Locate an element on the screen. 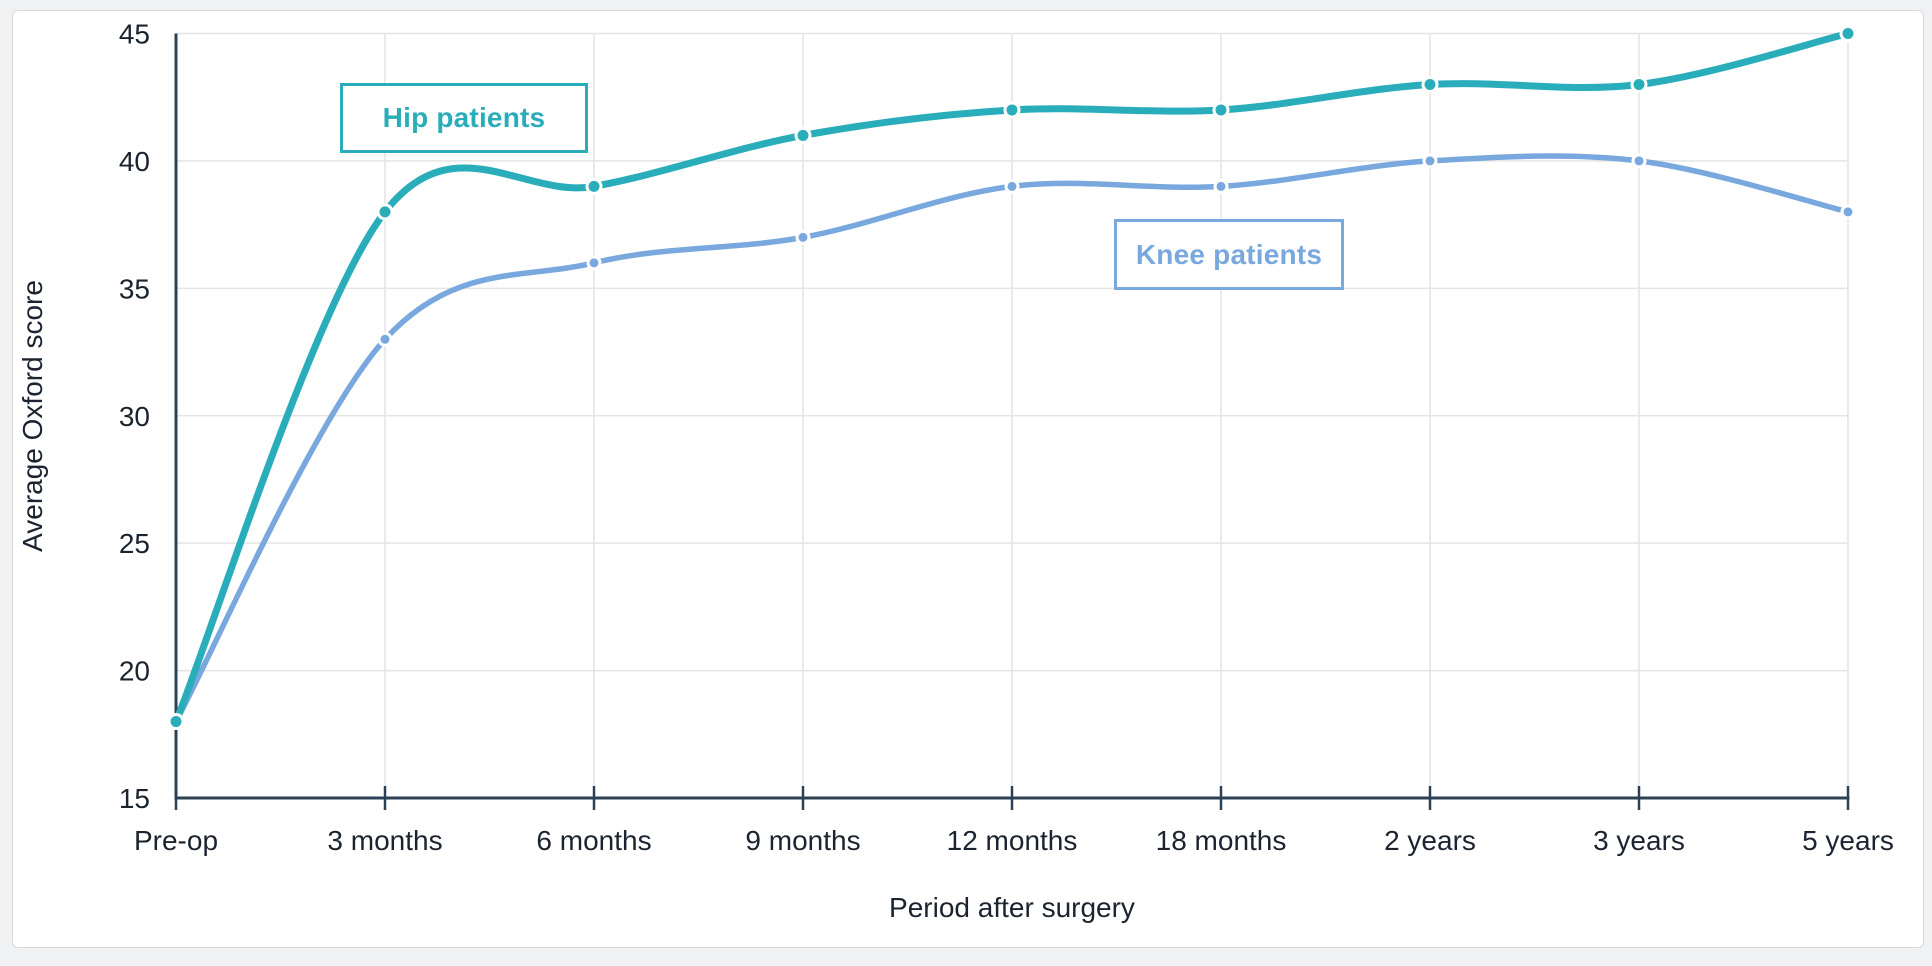 Image resolution: width=1932 pixels, height=966 pixels. x-tick-label: 5 years is located at coordinates (1848, 840).